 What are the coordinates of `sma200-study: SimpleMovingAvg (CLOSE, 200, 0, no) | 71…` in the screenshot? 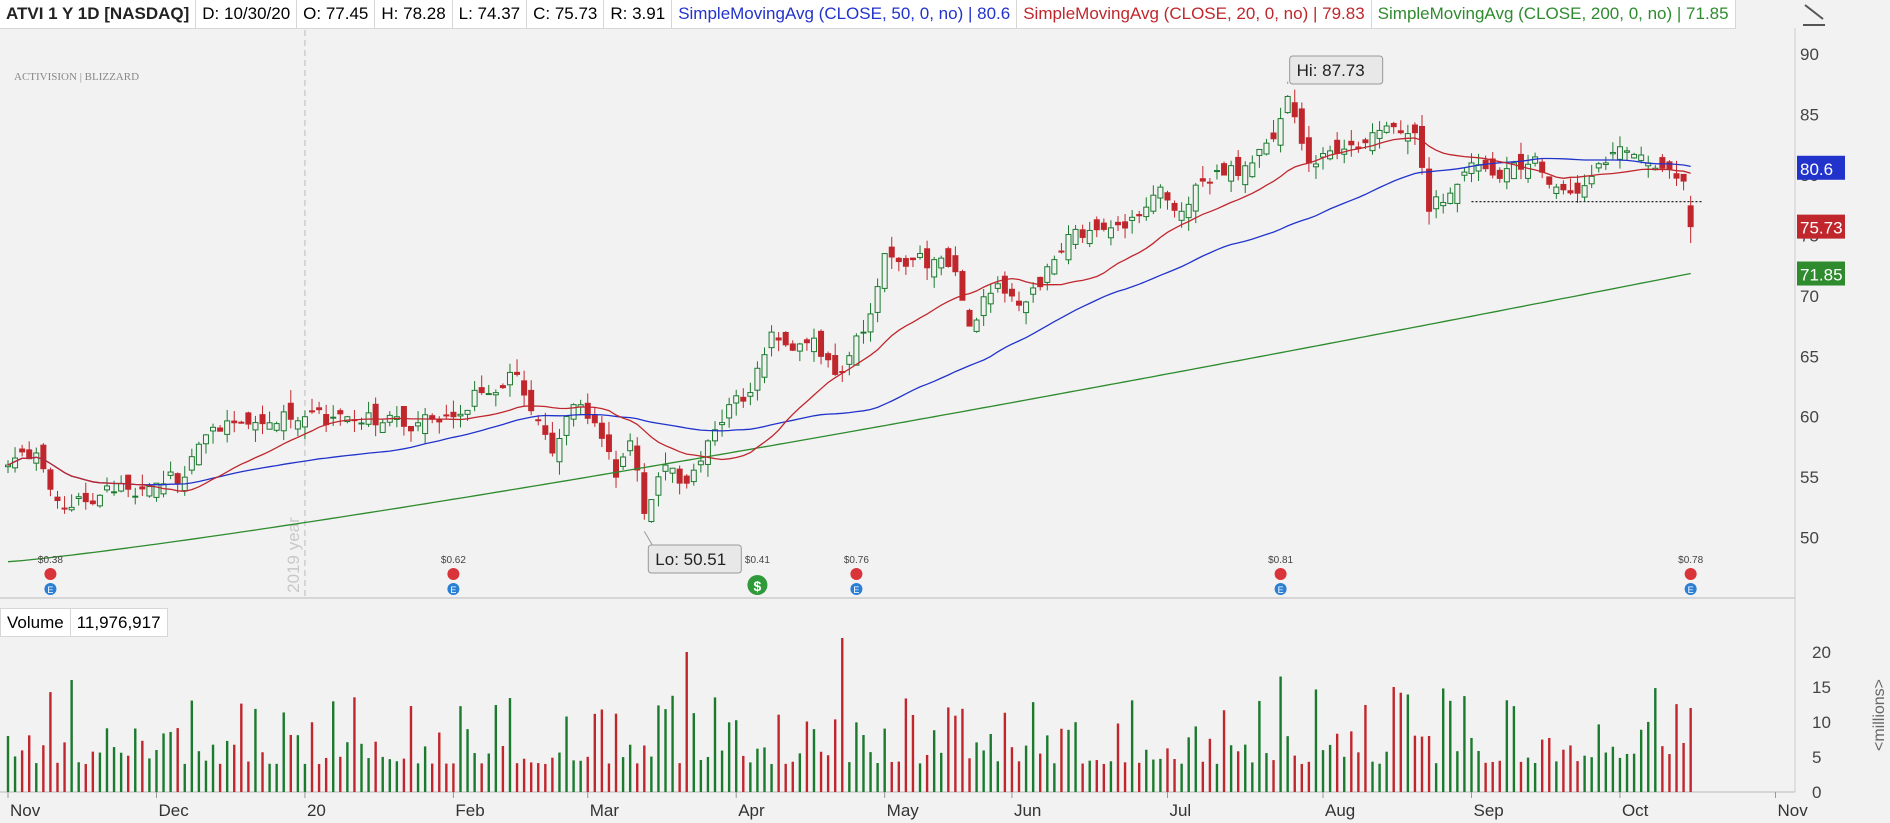 It's located at (1554, 14).